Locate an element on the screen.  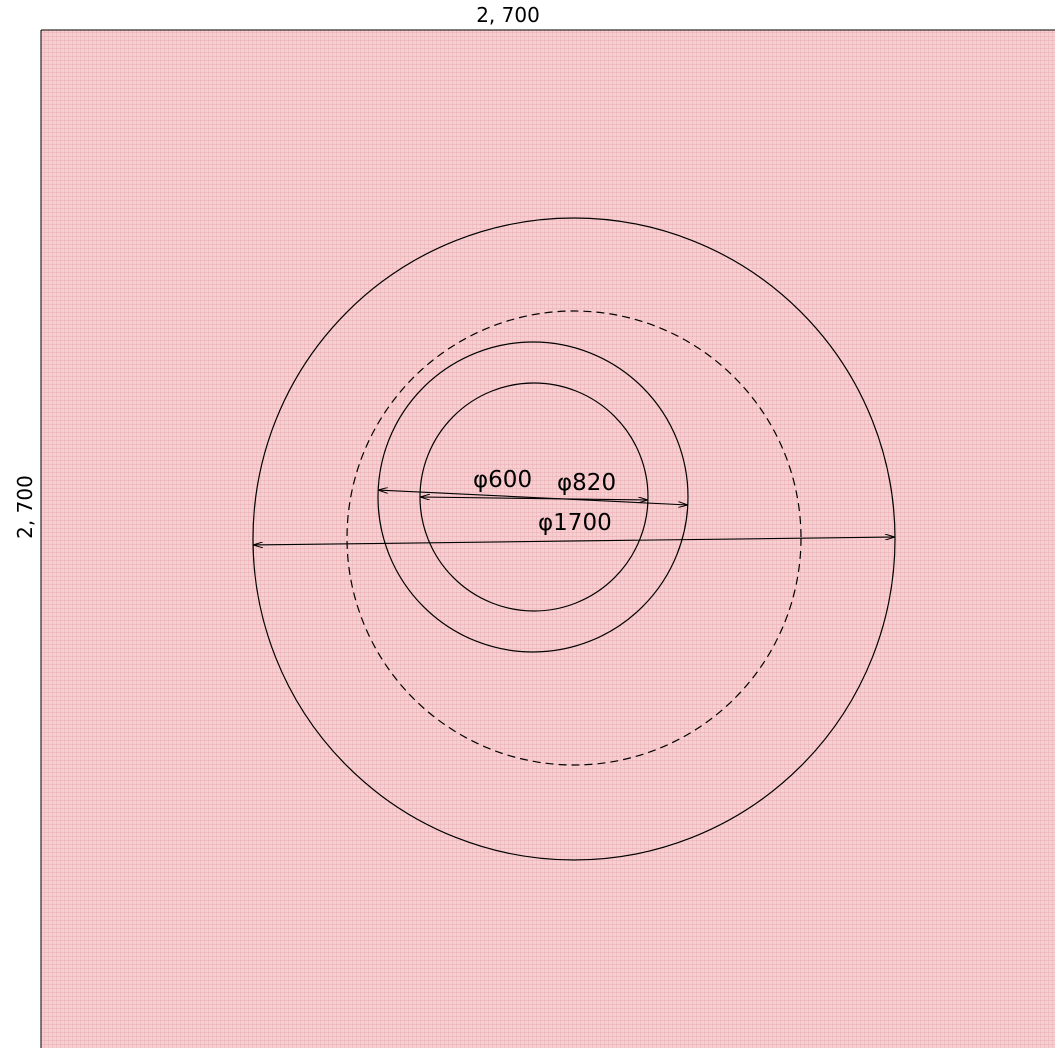
side-dimension-label: 2, 700 is located at coordinates (25, 507).